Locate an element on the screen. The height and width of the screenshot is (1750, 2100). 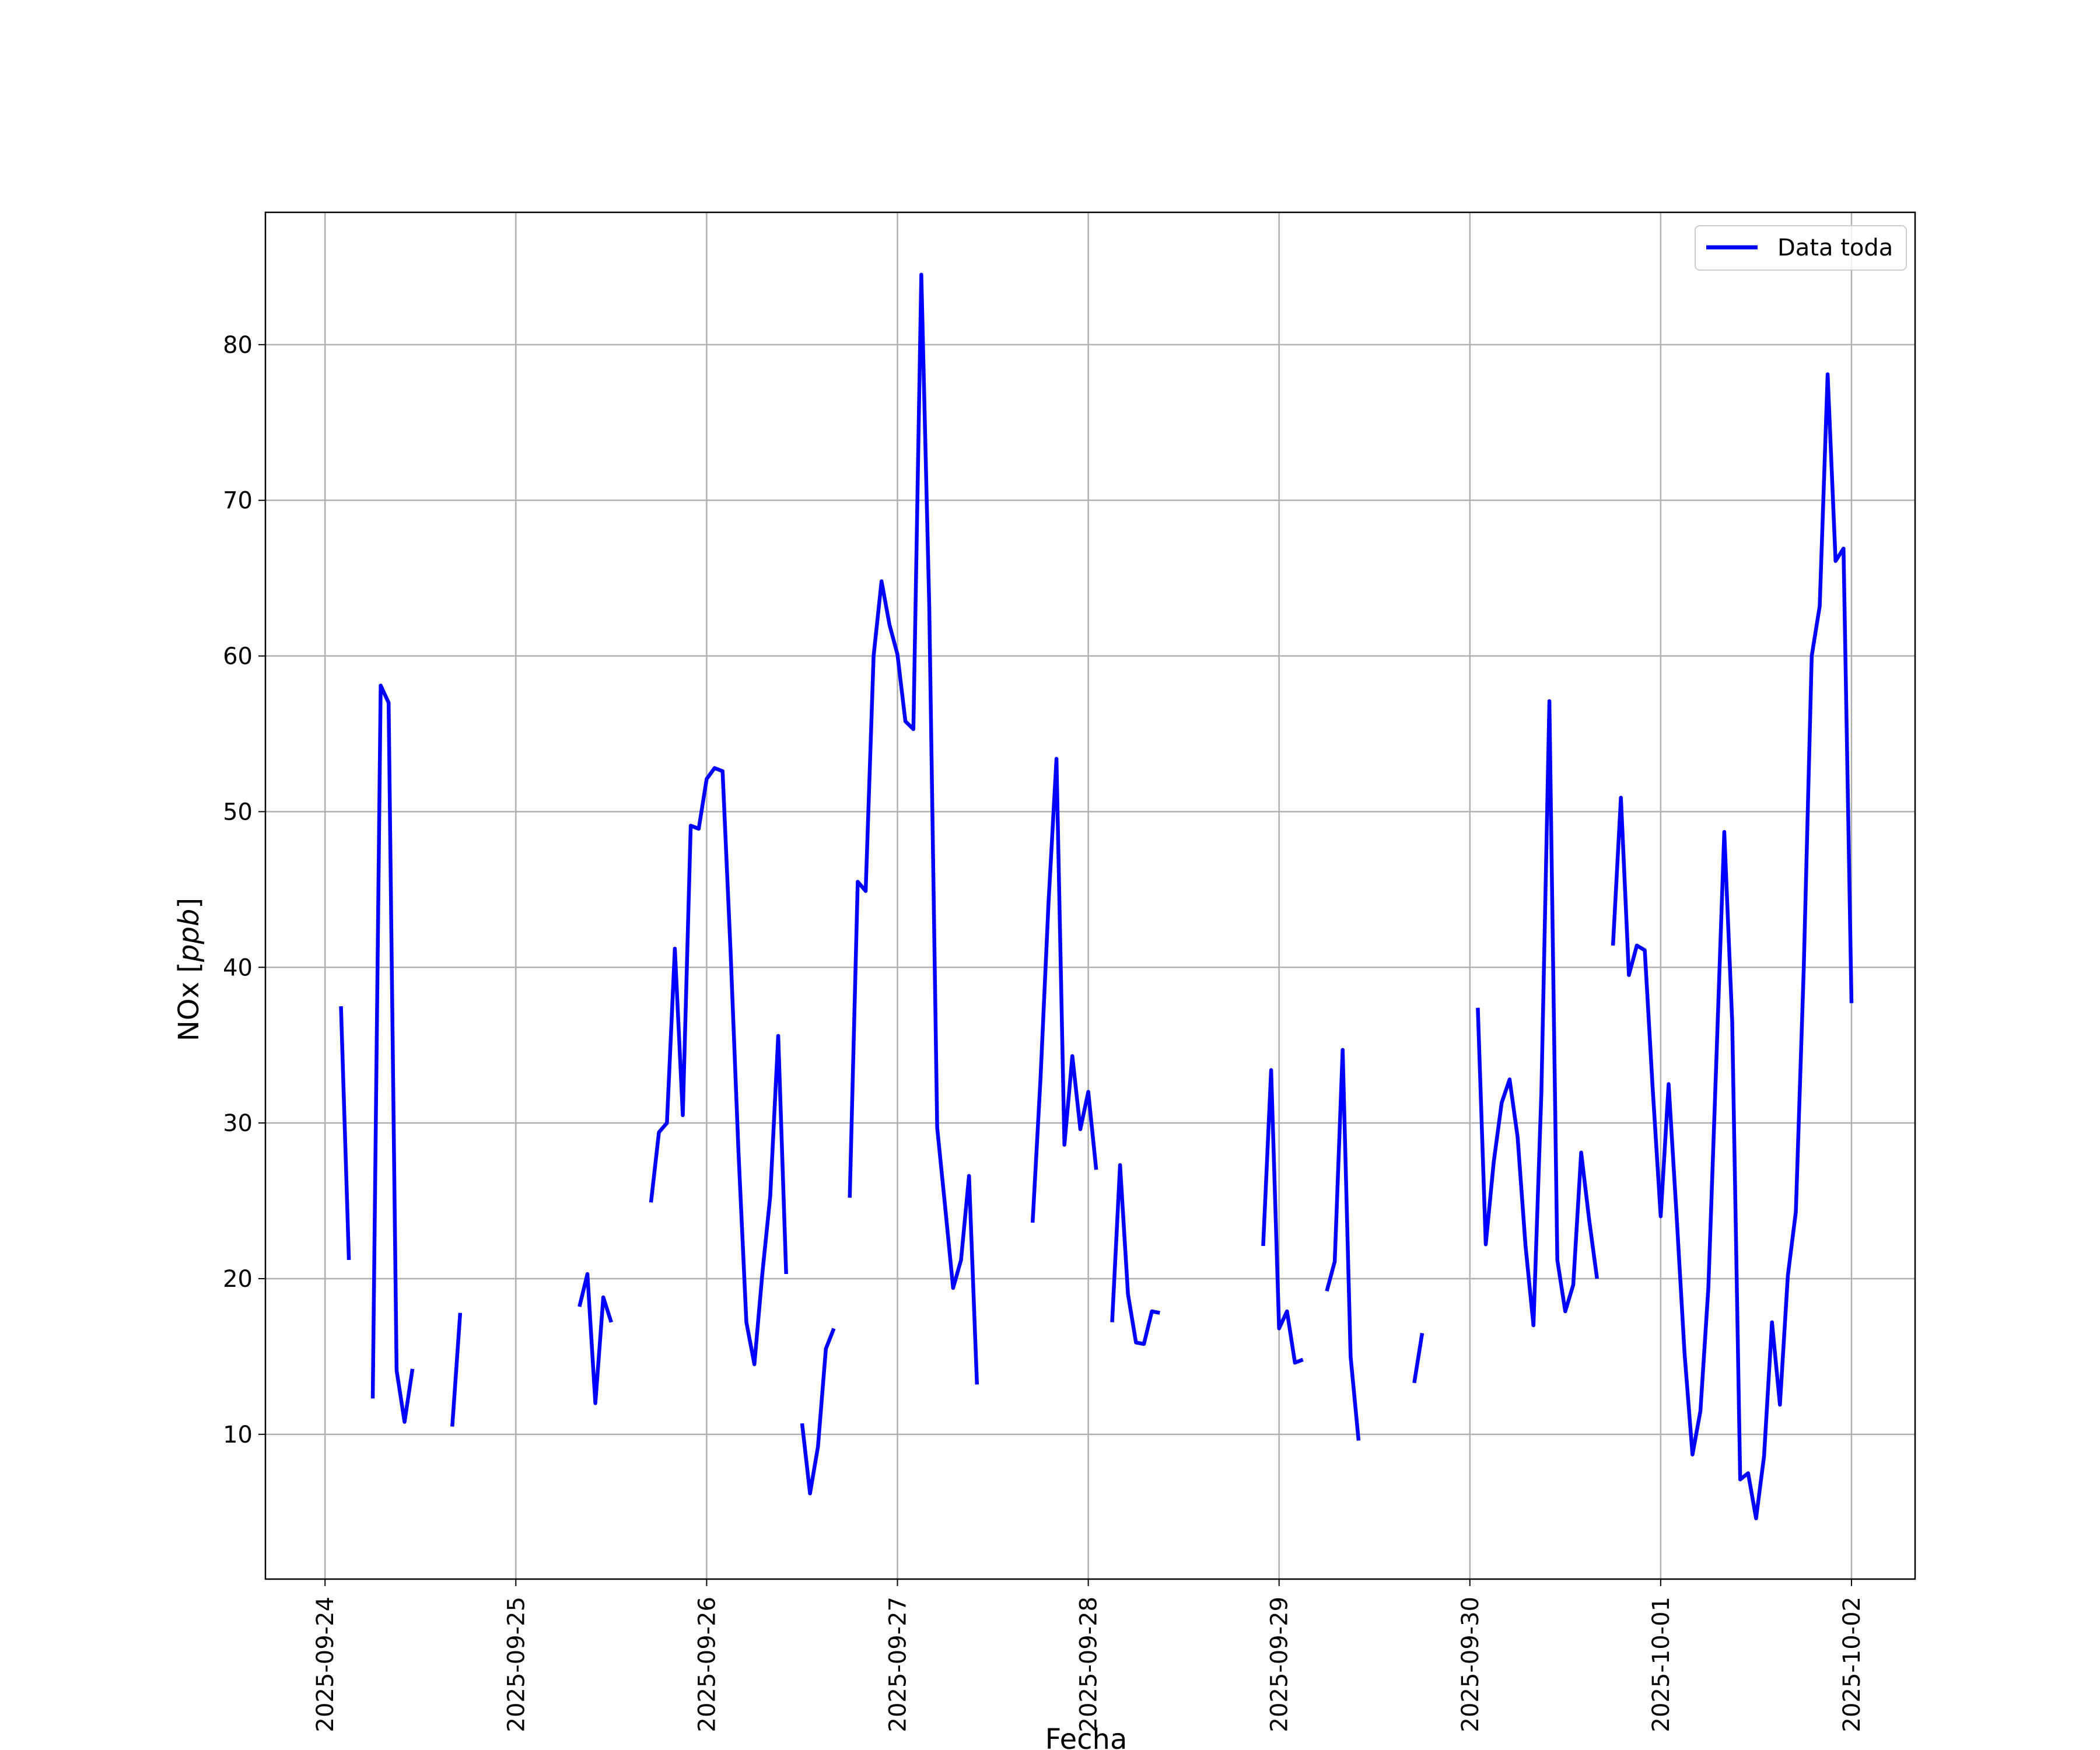
x-tick-label: 2025-09-28 is located at coordinates (1089, 1664).